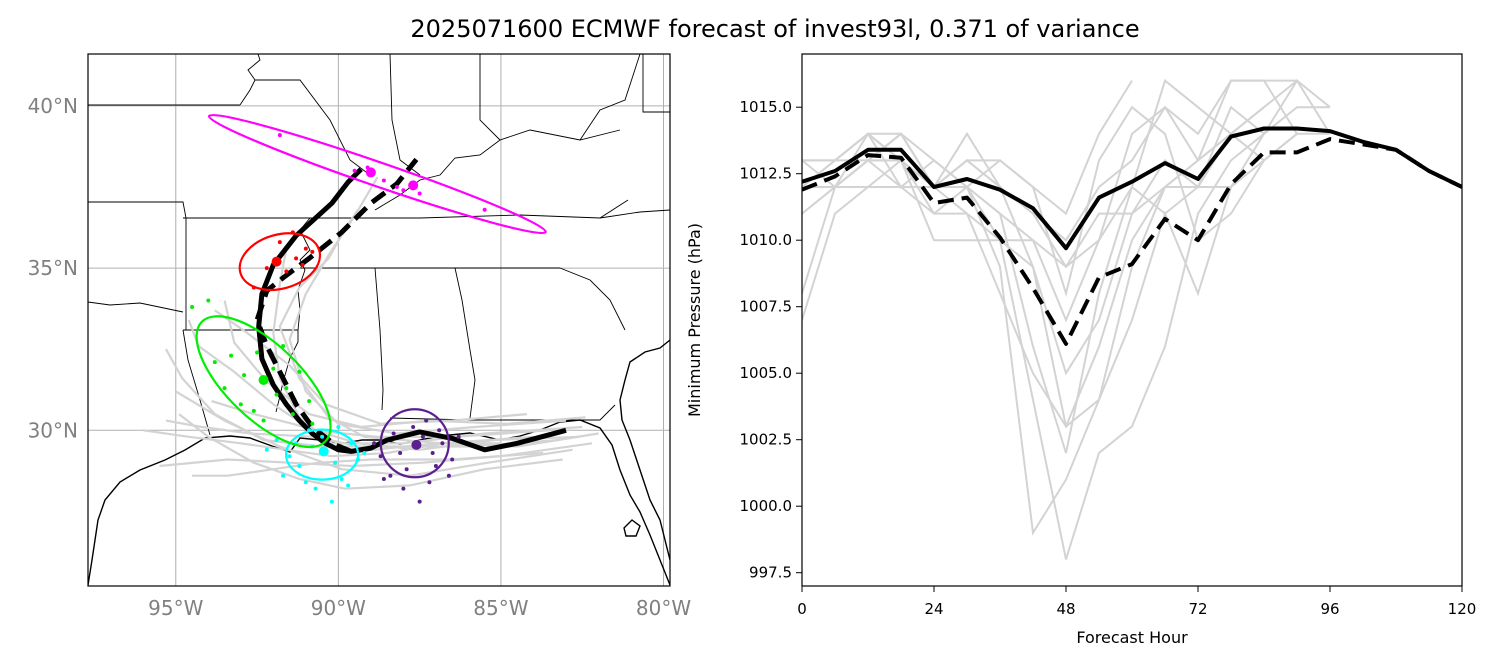 This screenshot has width=1496, height=664. What do you see at coordinates (1132, 637) in the screenshot?
I see `x-axis-label: Forecast Hour` at bounding box center [1132, 637].